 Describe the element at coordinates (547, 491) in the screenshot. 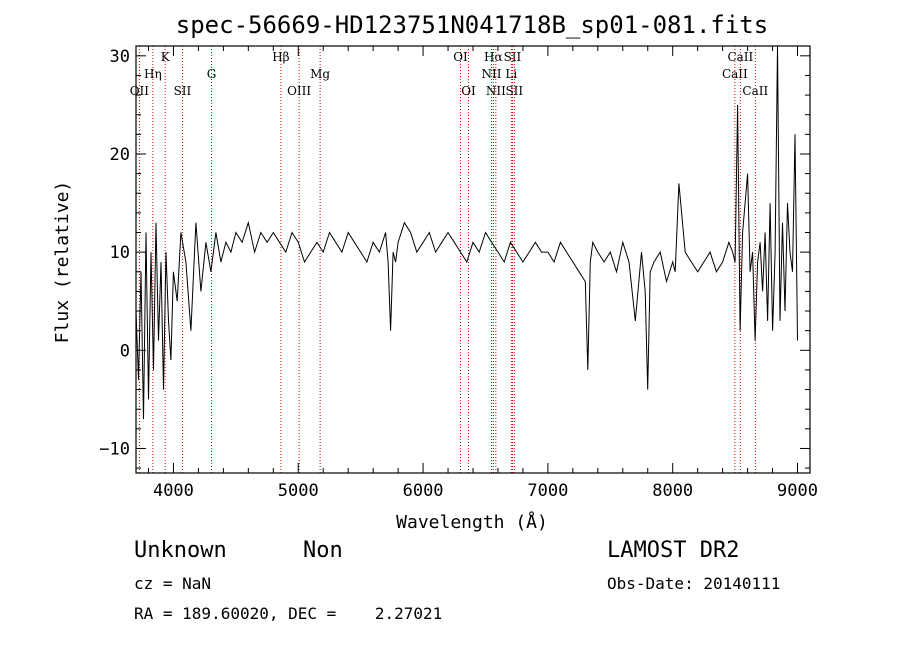

I see `x-tick-label-3: 7000` at that location.